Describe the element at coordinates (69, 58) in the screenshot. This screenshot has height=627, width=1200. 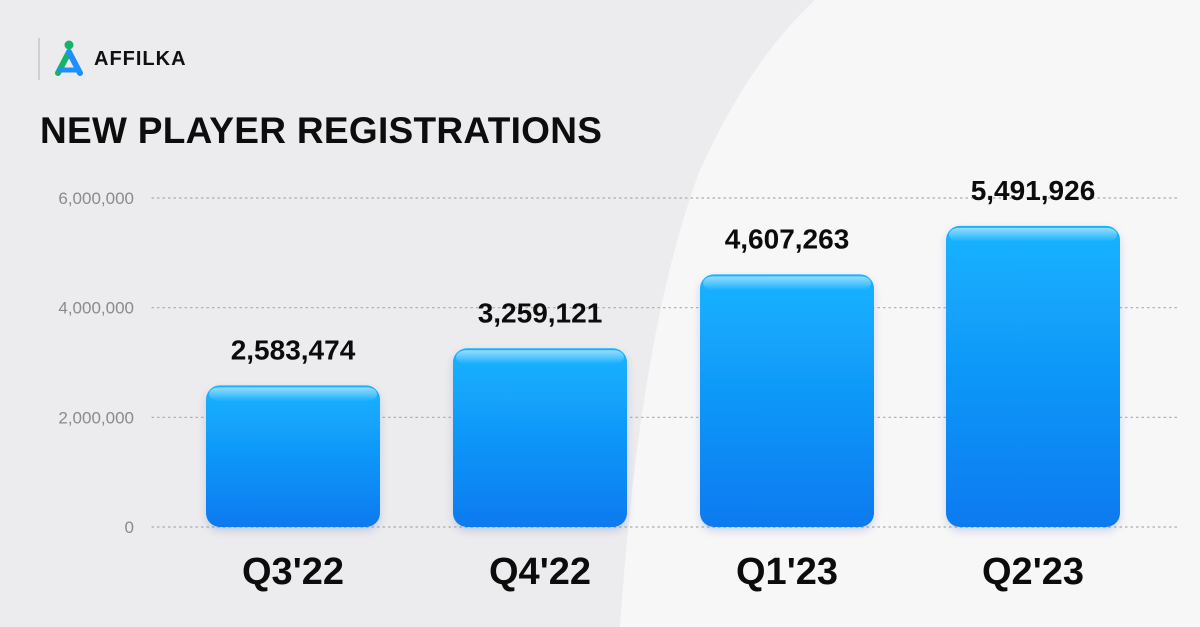
I see `affilka-logo-icon` at that location.